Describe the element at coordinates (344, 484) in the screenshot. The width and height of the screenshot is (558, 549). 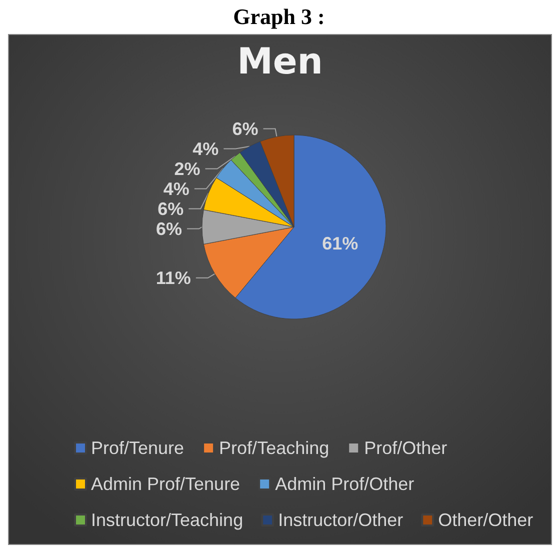
I see `legend-label: Admin Prof/Other` at that location.